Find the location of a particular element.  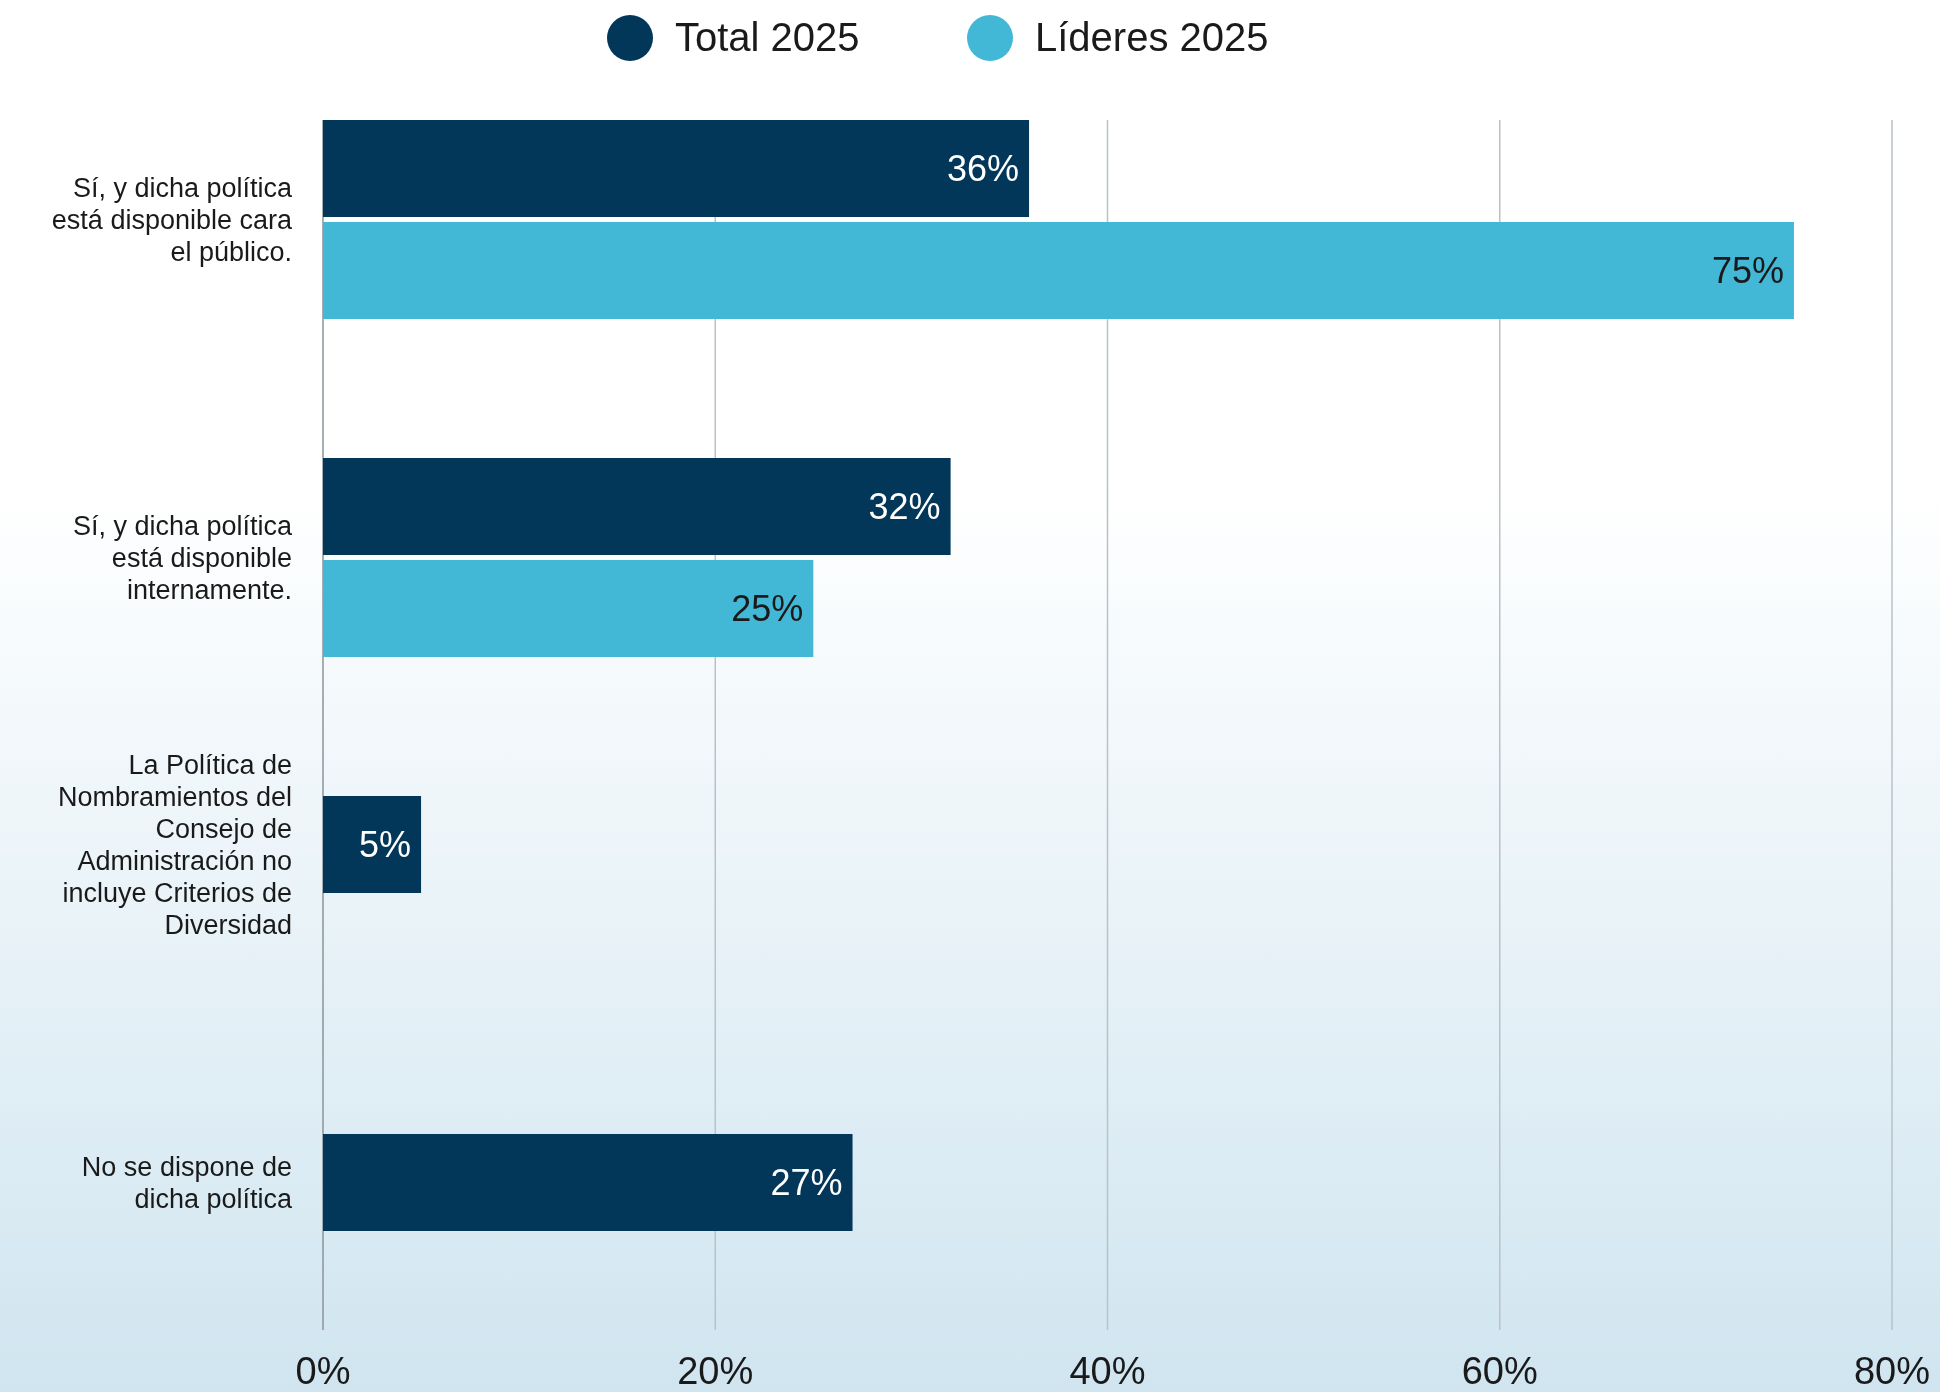

y-tick-label: No se dispone de dicha política is located at coordinates (187, 1182).